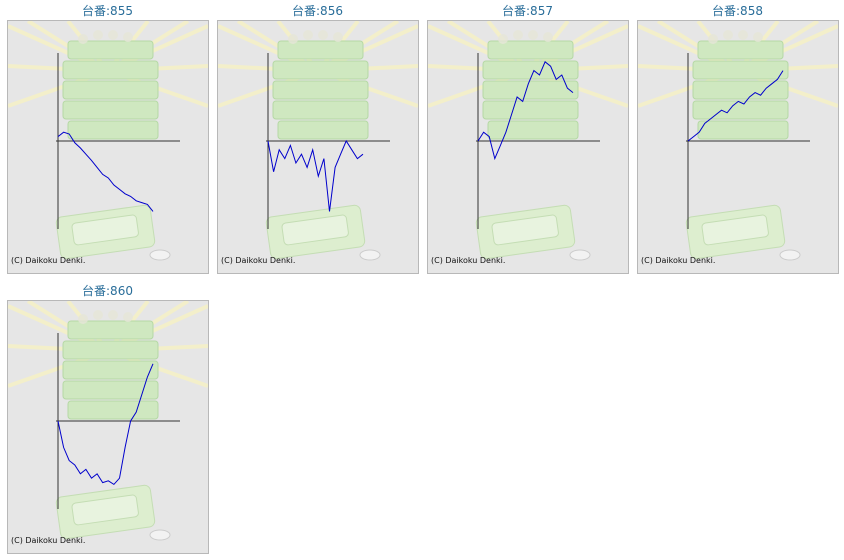 The width and height of the screenshot is (844, 560). I want to click on machine-label: 台番:858, so click(737, 11).